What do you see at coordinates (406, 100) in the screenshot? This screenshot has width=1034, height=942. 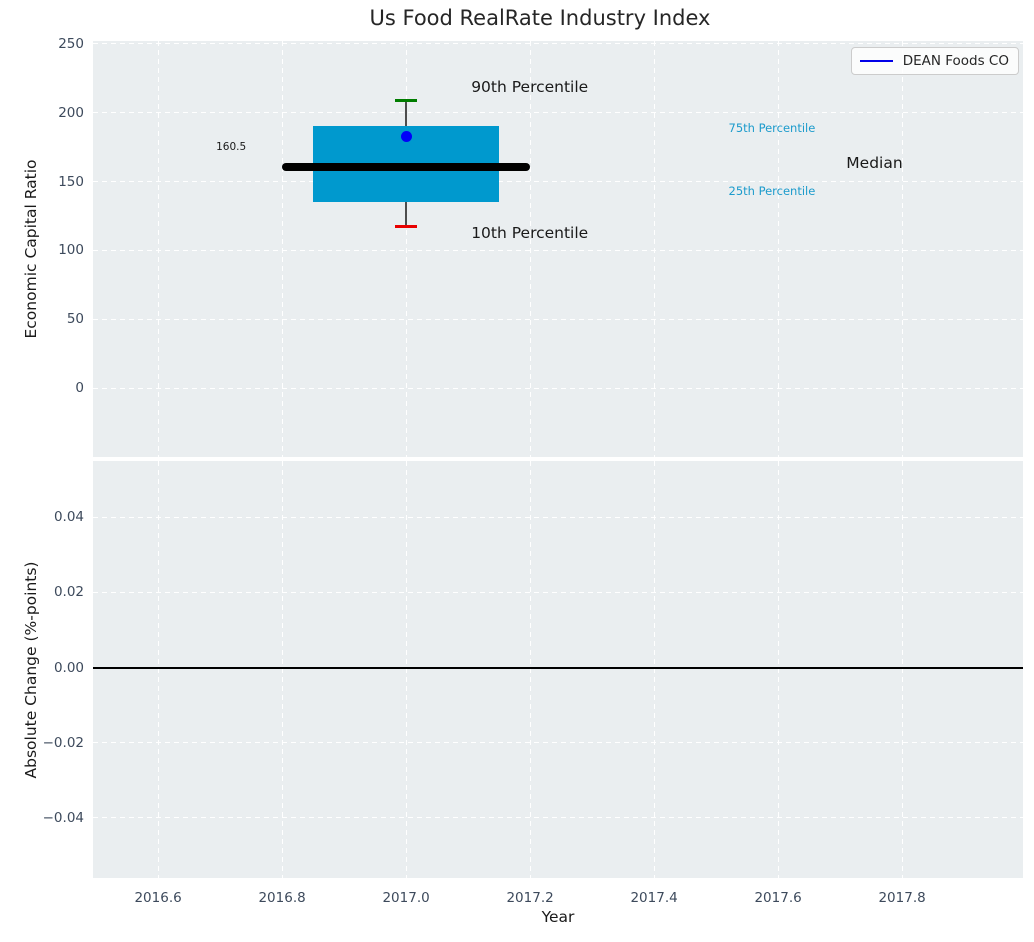 I see `p90-cap` at bounding box center [406, 100].